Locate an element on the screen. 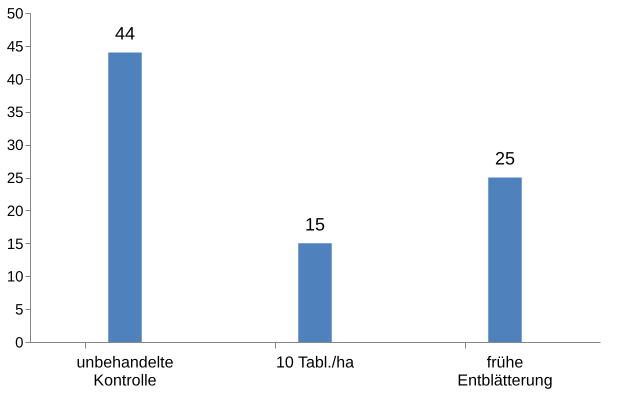 This screenshot has width=628, height=405. y-tick-label: 35 is located at coordinates (15, 113).